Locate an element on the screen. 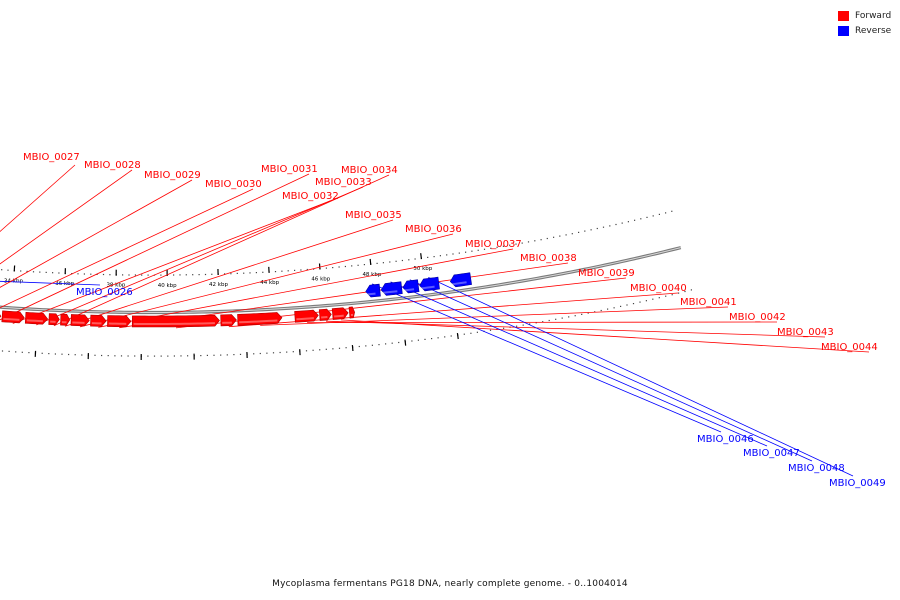  gene-label: MBIO_0033 is located at coordinates (343, 182).